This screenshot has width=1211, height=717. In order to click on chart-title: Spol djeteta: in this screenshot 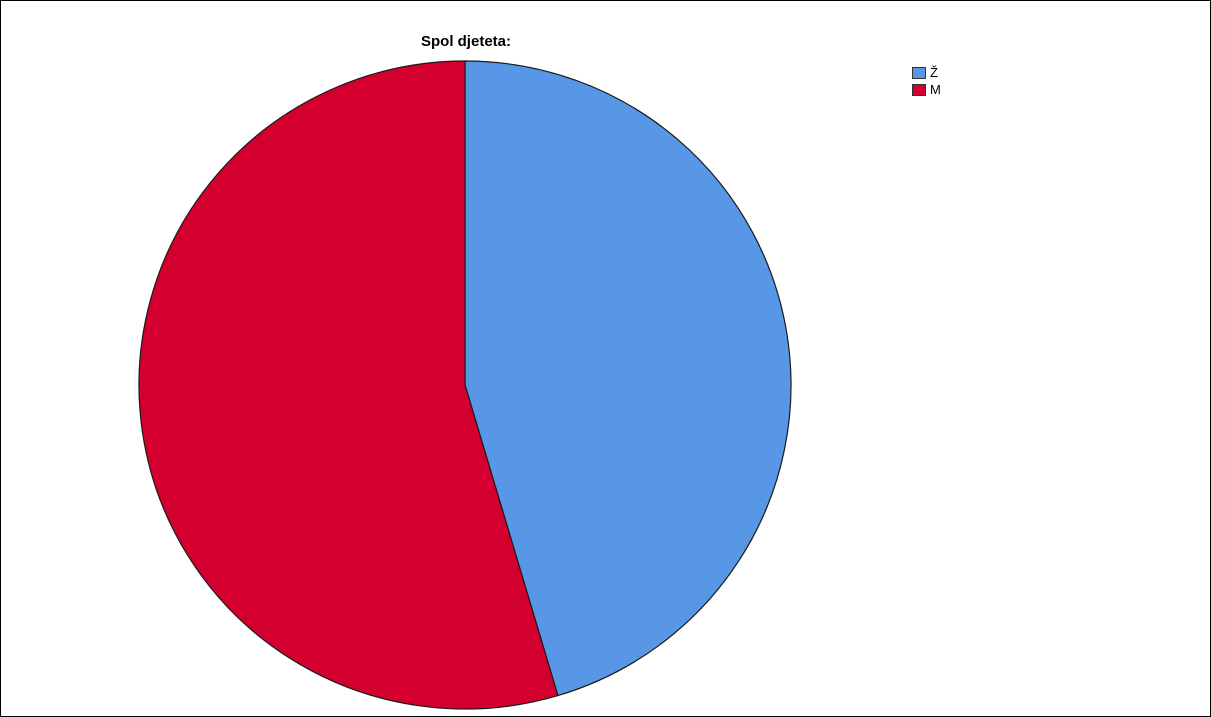, I will do `click(465, 41)`.